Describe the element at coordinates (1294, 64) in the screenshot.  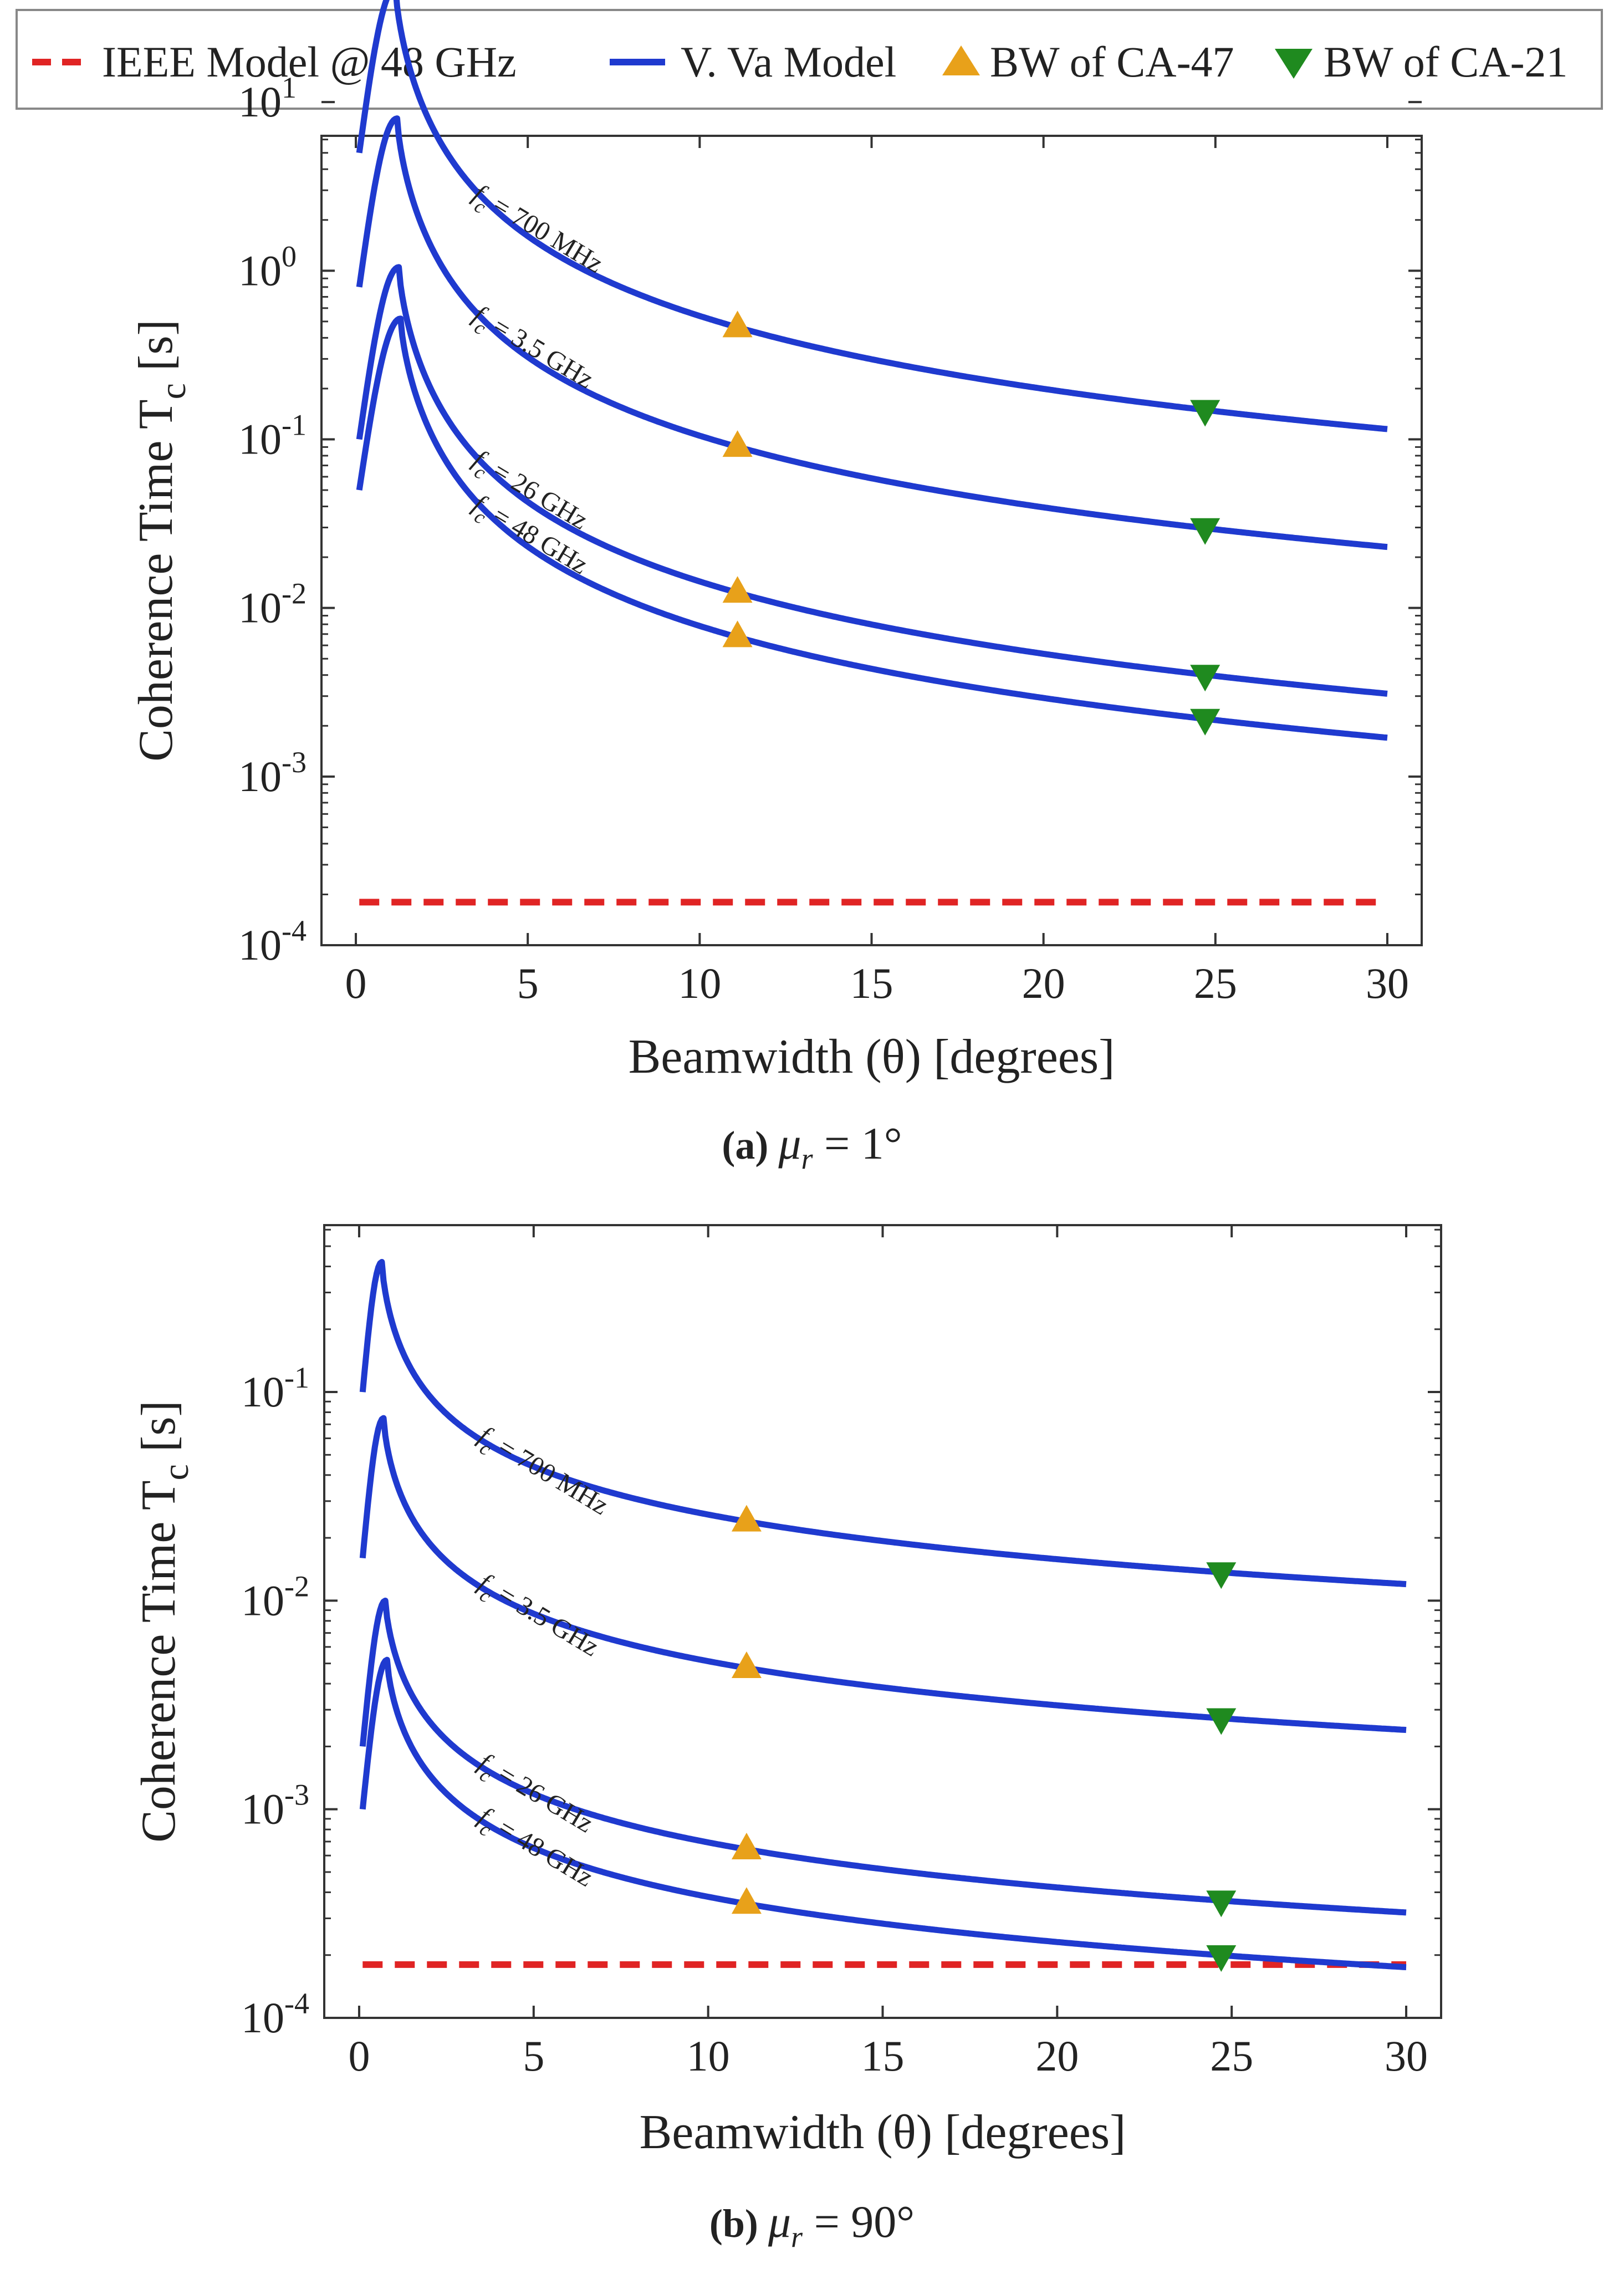
I see `legend-ca21-marker` at that location.